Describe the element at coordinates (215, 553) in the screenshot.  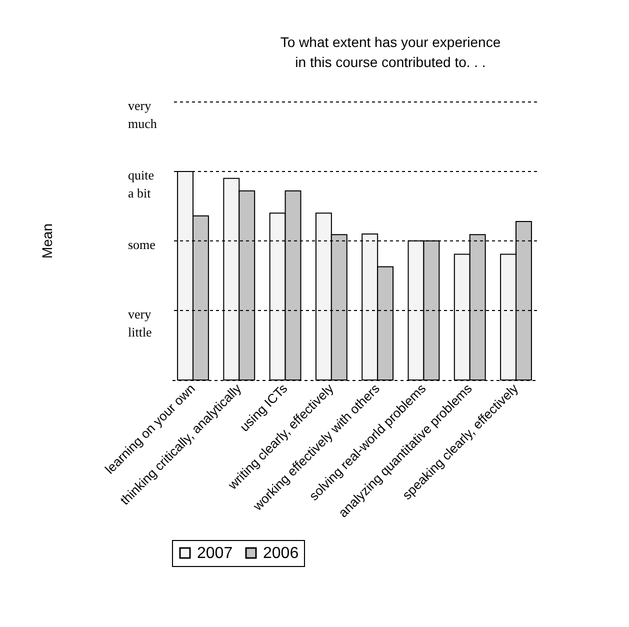
I see `legend-label: 2007` at that location.